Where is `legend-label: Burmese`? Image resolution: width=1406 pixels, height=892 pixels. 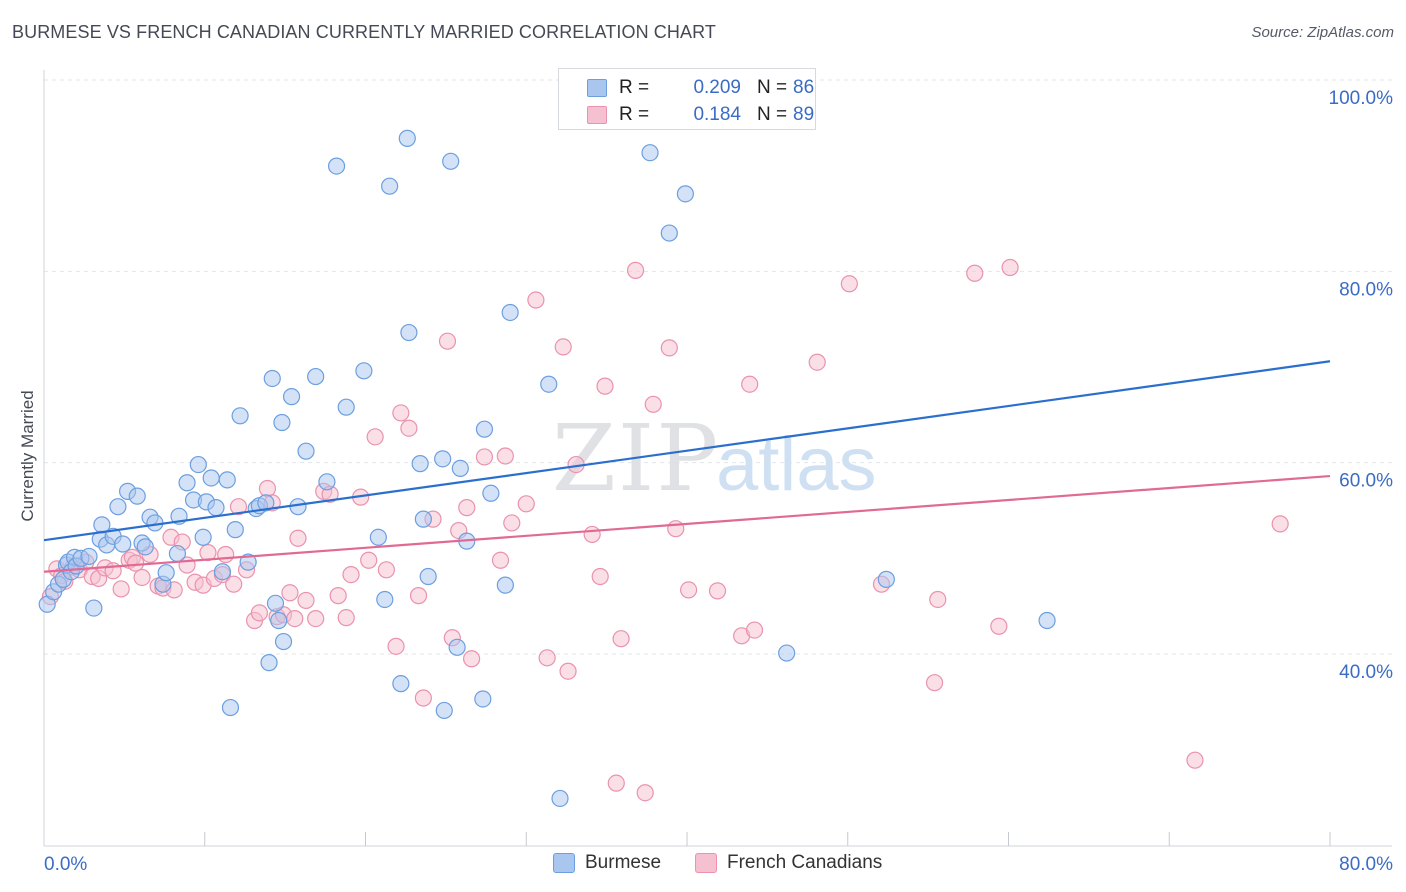
legend-label: Burmese is located at coordinates (623, 862).